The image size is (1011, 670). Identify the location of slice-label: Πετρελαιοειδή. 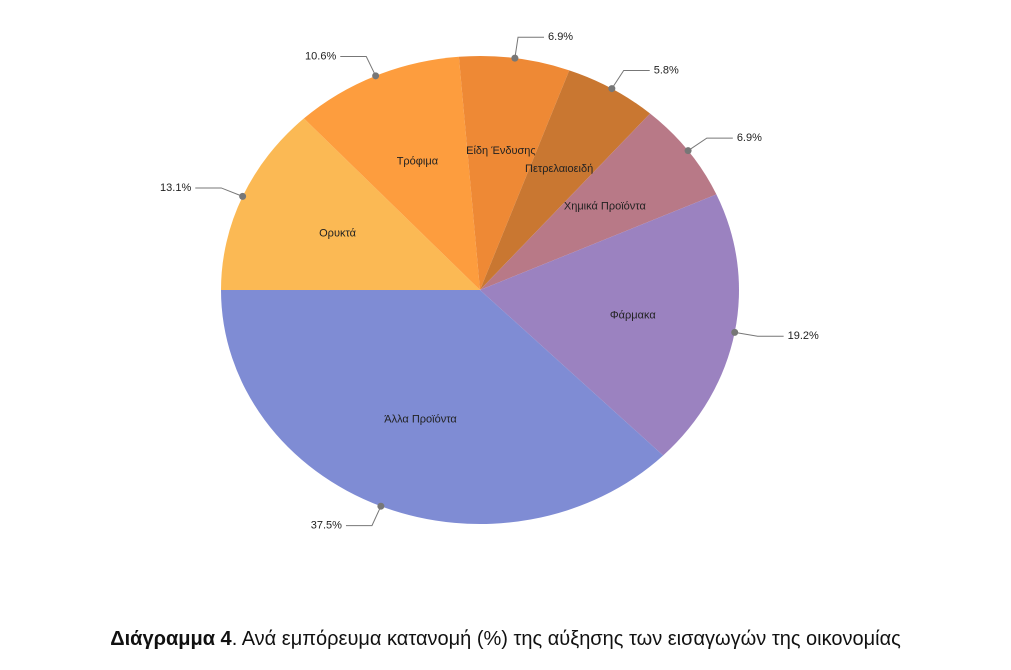
(559, 169).